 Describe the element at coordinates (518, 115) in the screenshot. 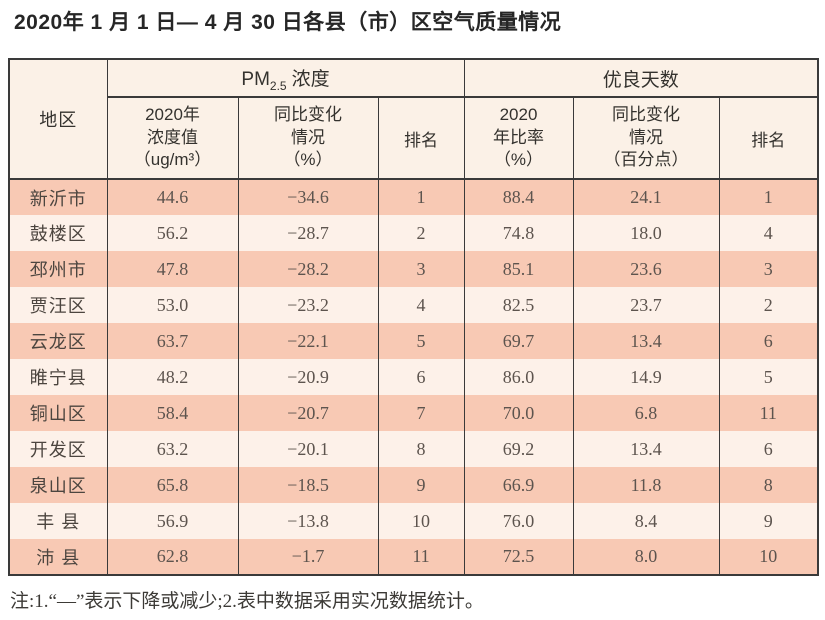

I see `header-line: 2020` at that location.